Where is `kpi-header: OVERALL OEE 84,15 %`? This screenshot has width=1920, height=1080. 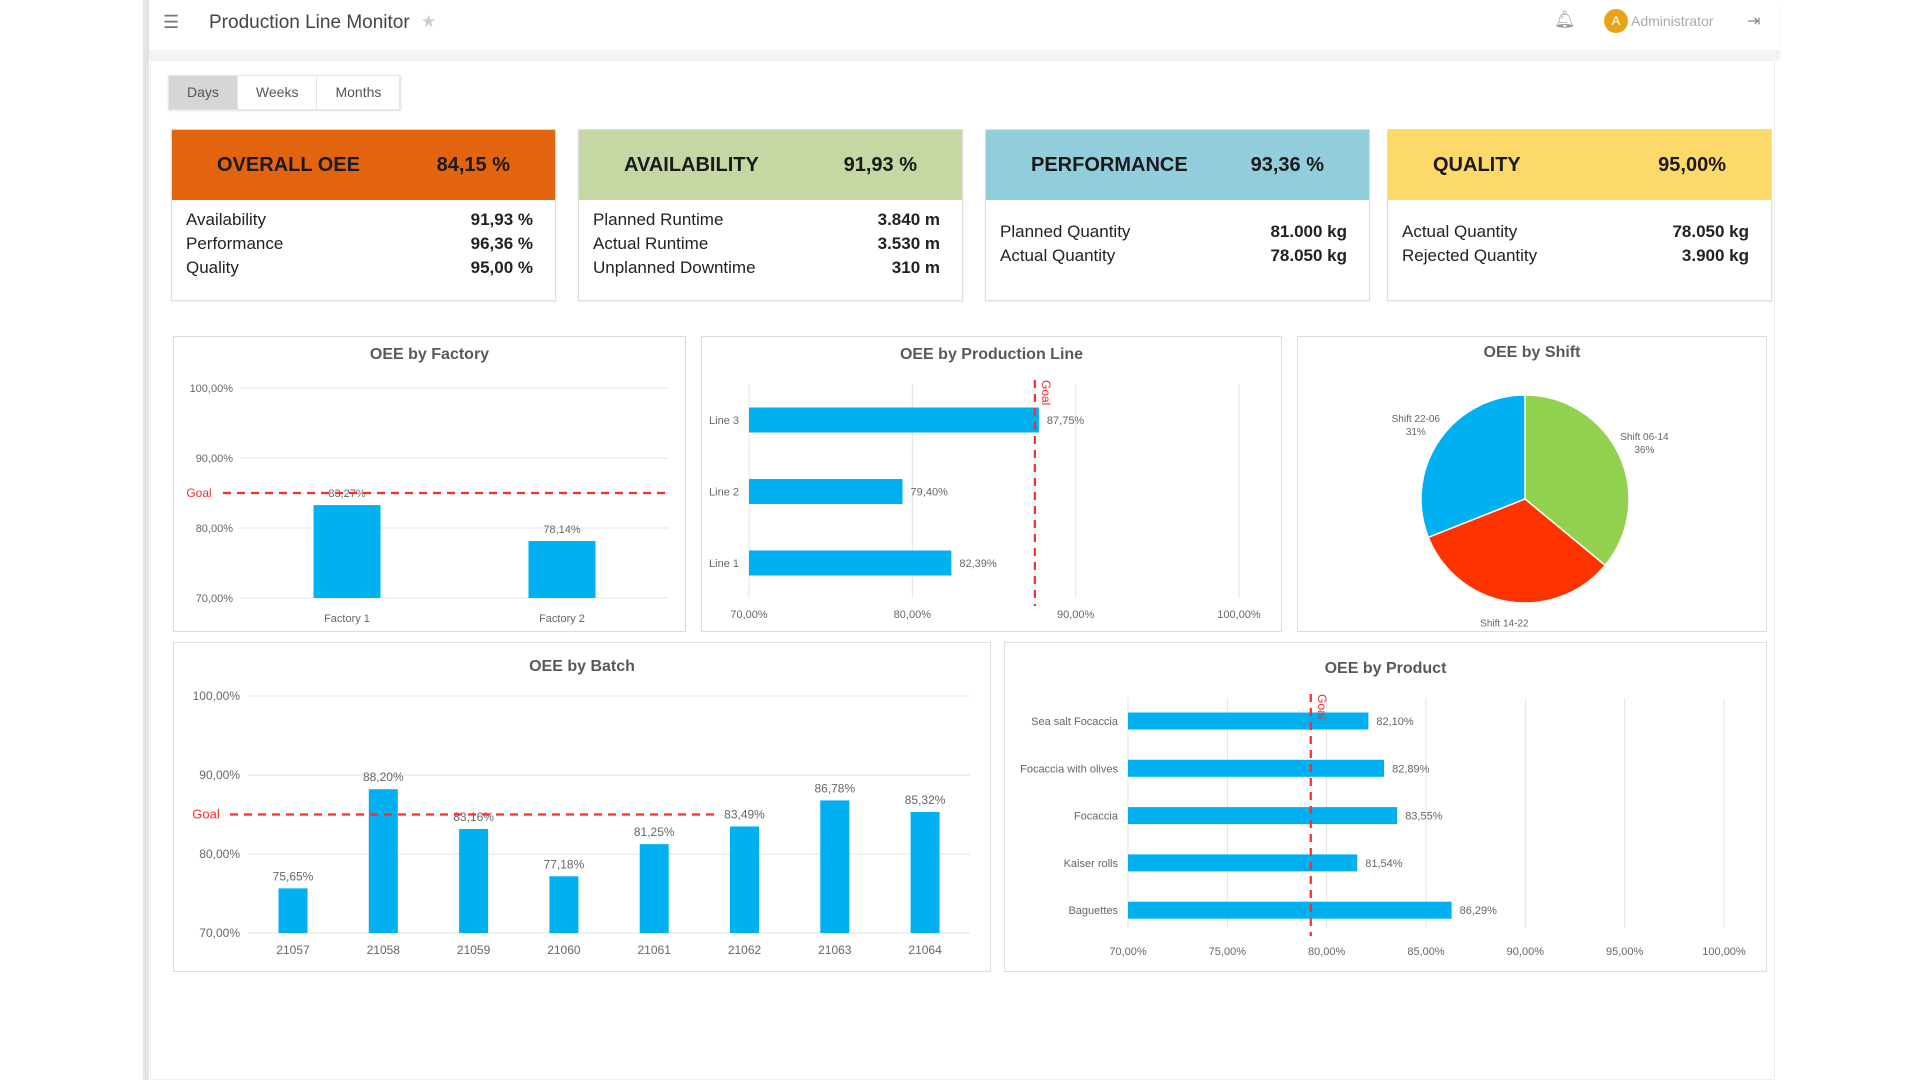
kpi-header: OVERALL OEE 84,15 % is located at coordinates (363, 165).